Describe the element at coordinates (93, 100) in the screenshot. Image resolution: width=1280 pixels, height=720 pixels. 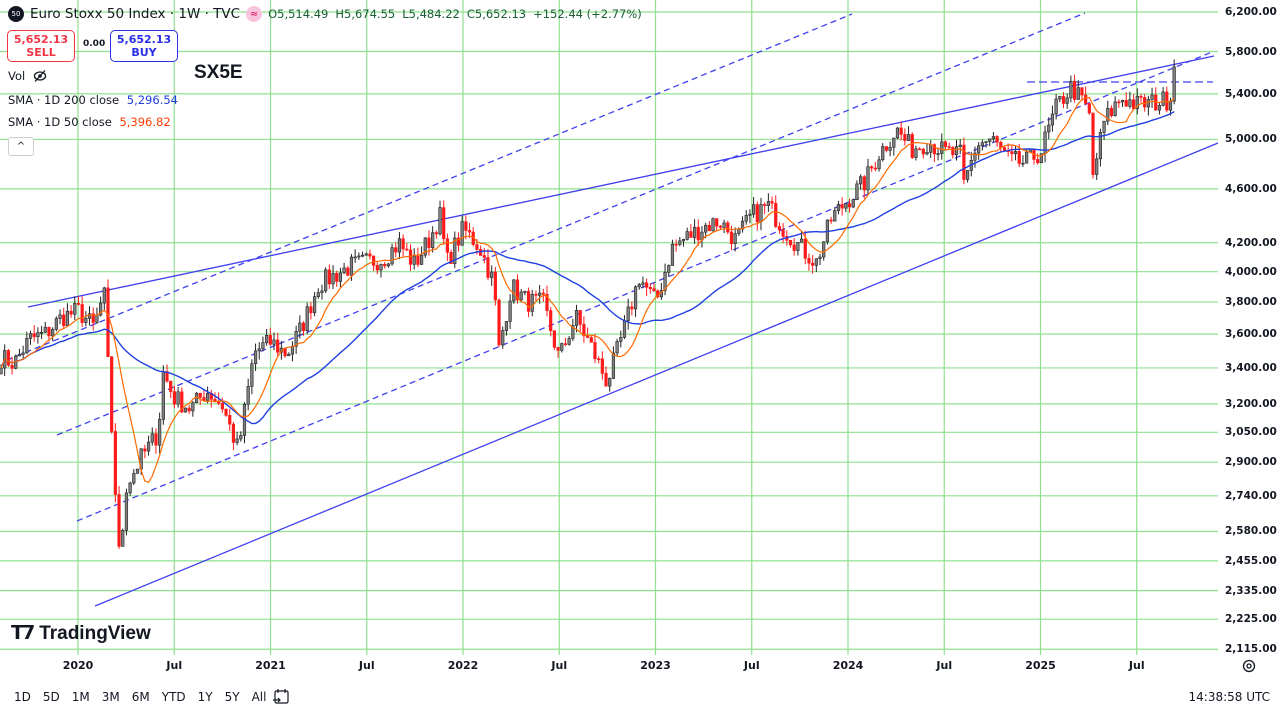
I see `sma200-indicator: SMA · 1D 200 close 5,296.54` at that location.